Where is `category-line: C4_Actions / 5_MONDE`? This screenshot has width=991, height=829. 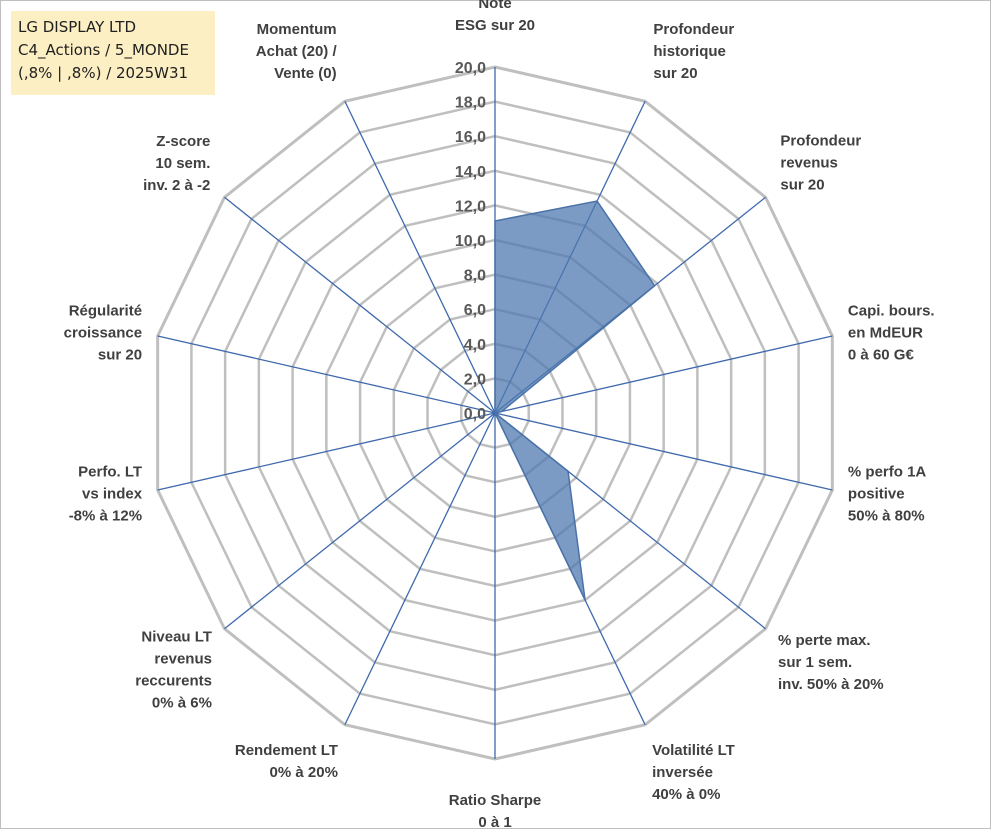 category-line: C4_Actions / 5_MONDE is located at coordinates (103, 50).